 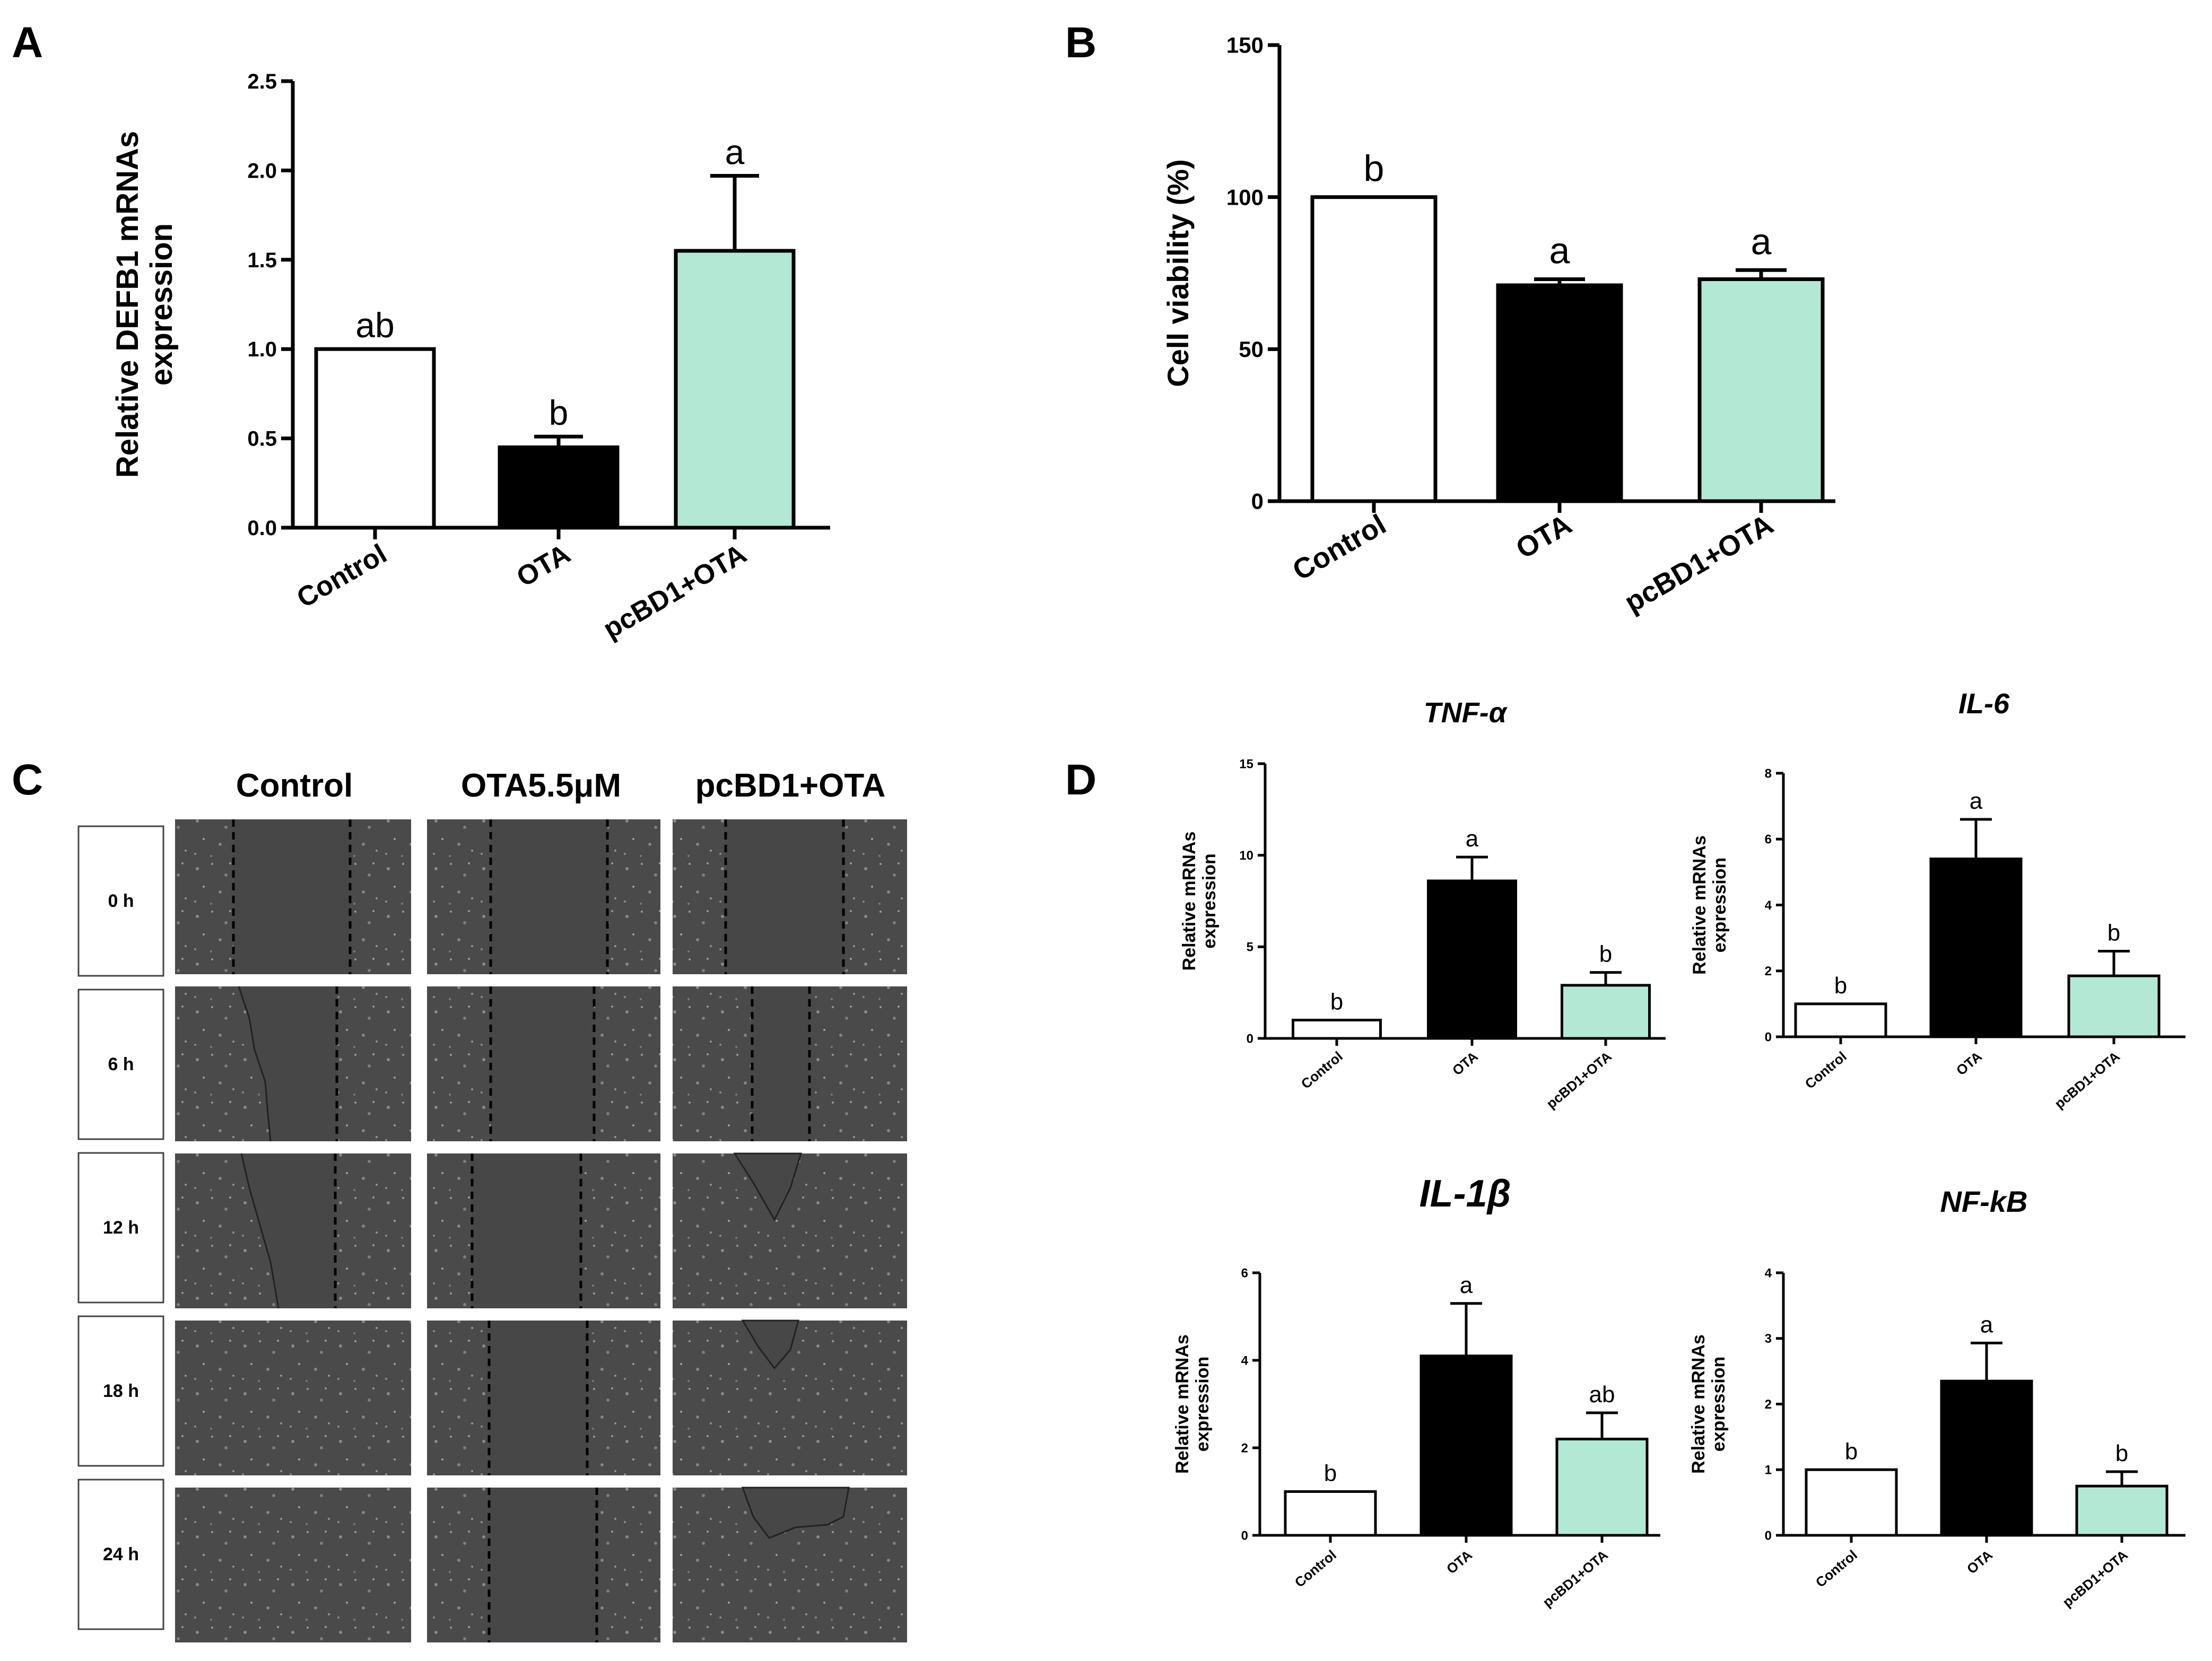 What do you see at coordinates (790, 896) in the screenshot?
I see `micrograph-pcbd1-0h` at bounding box center [790, 896].